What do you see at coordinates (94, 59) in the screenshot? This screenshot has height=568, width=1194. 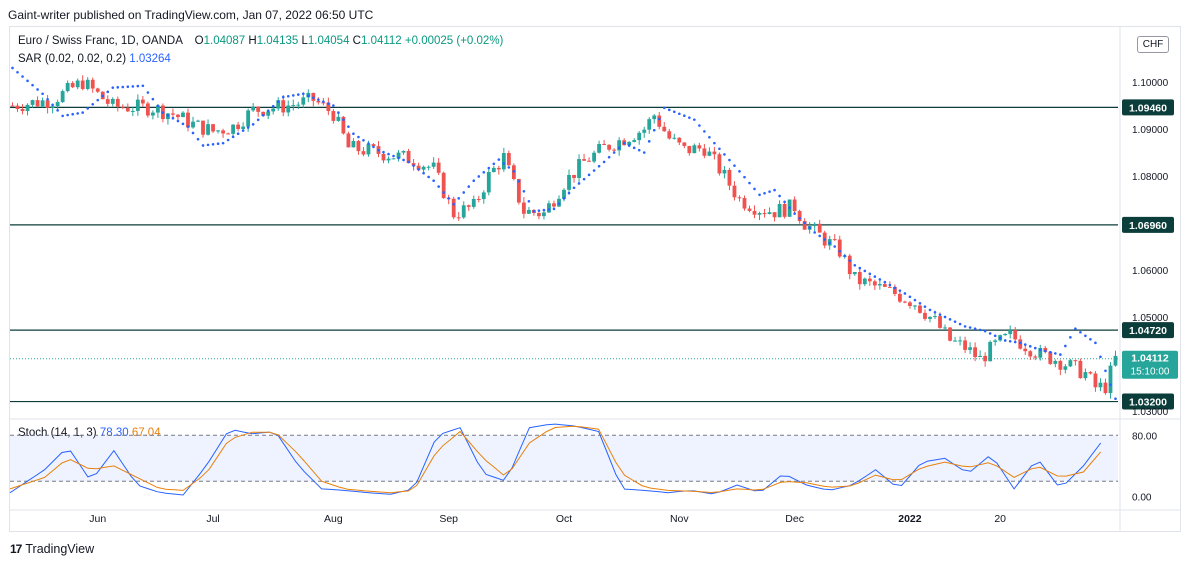 I see `sar-legend: SAR (0.02, 0.02, 0.2) 1.03264` at bounding box center [94, 59].